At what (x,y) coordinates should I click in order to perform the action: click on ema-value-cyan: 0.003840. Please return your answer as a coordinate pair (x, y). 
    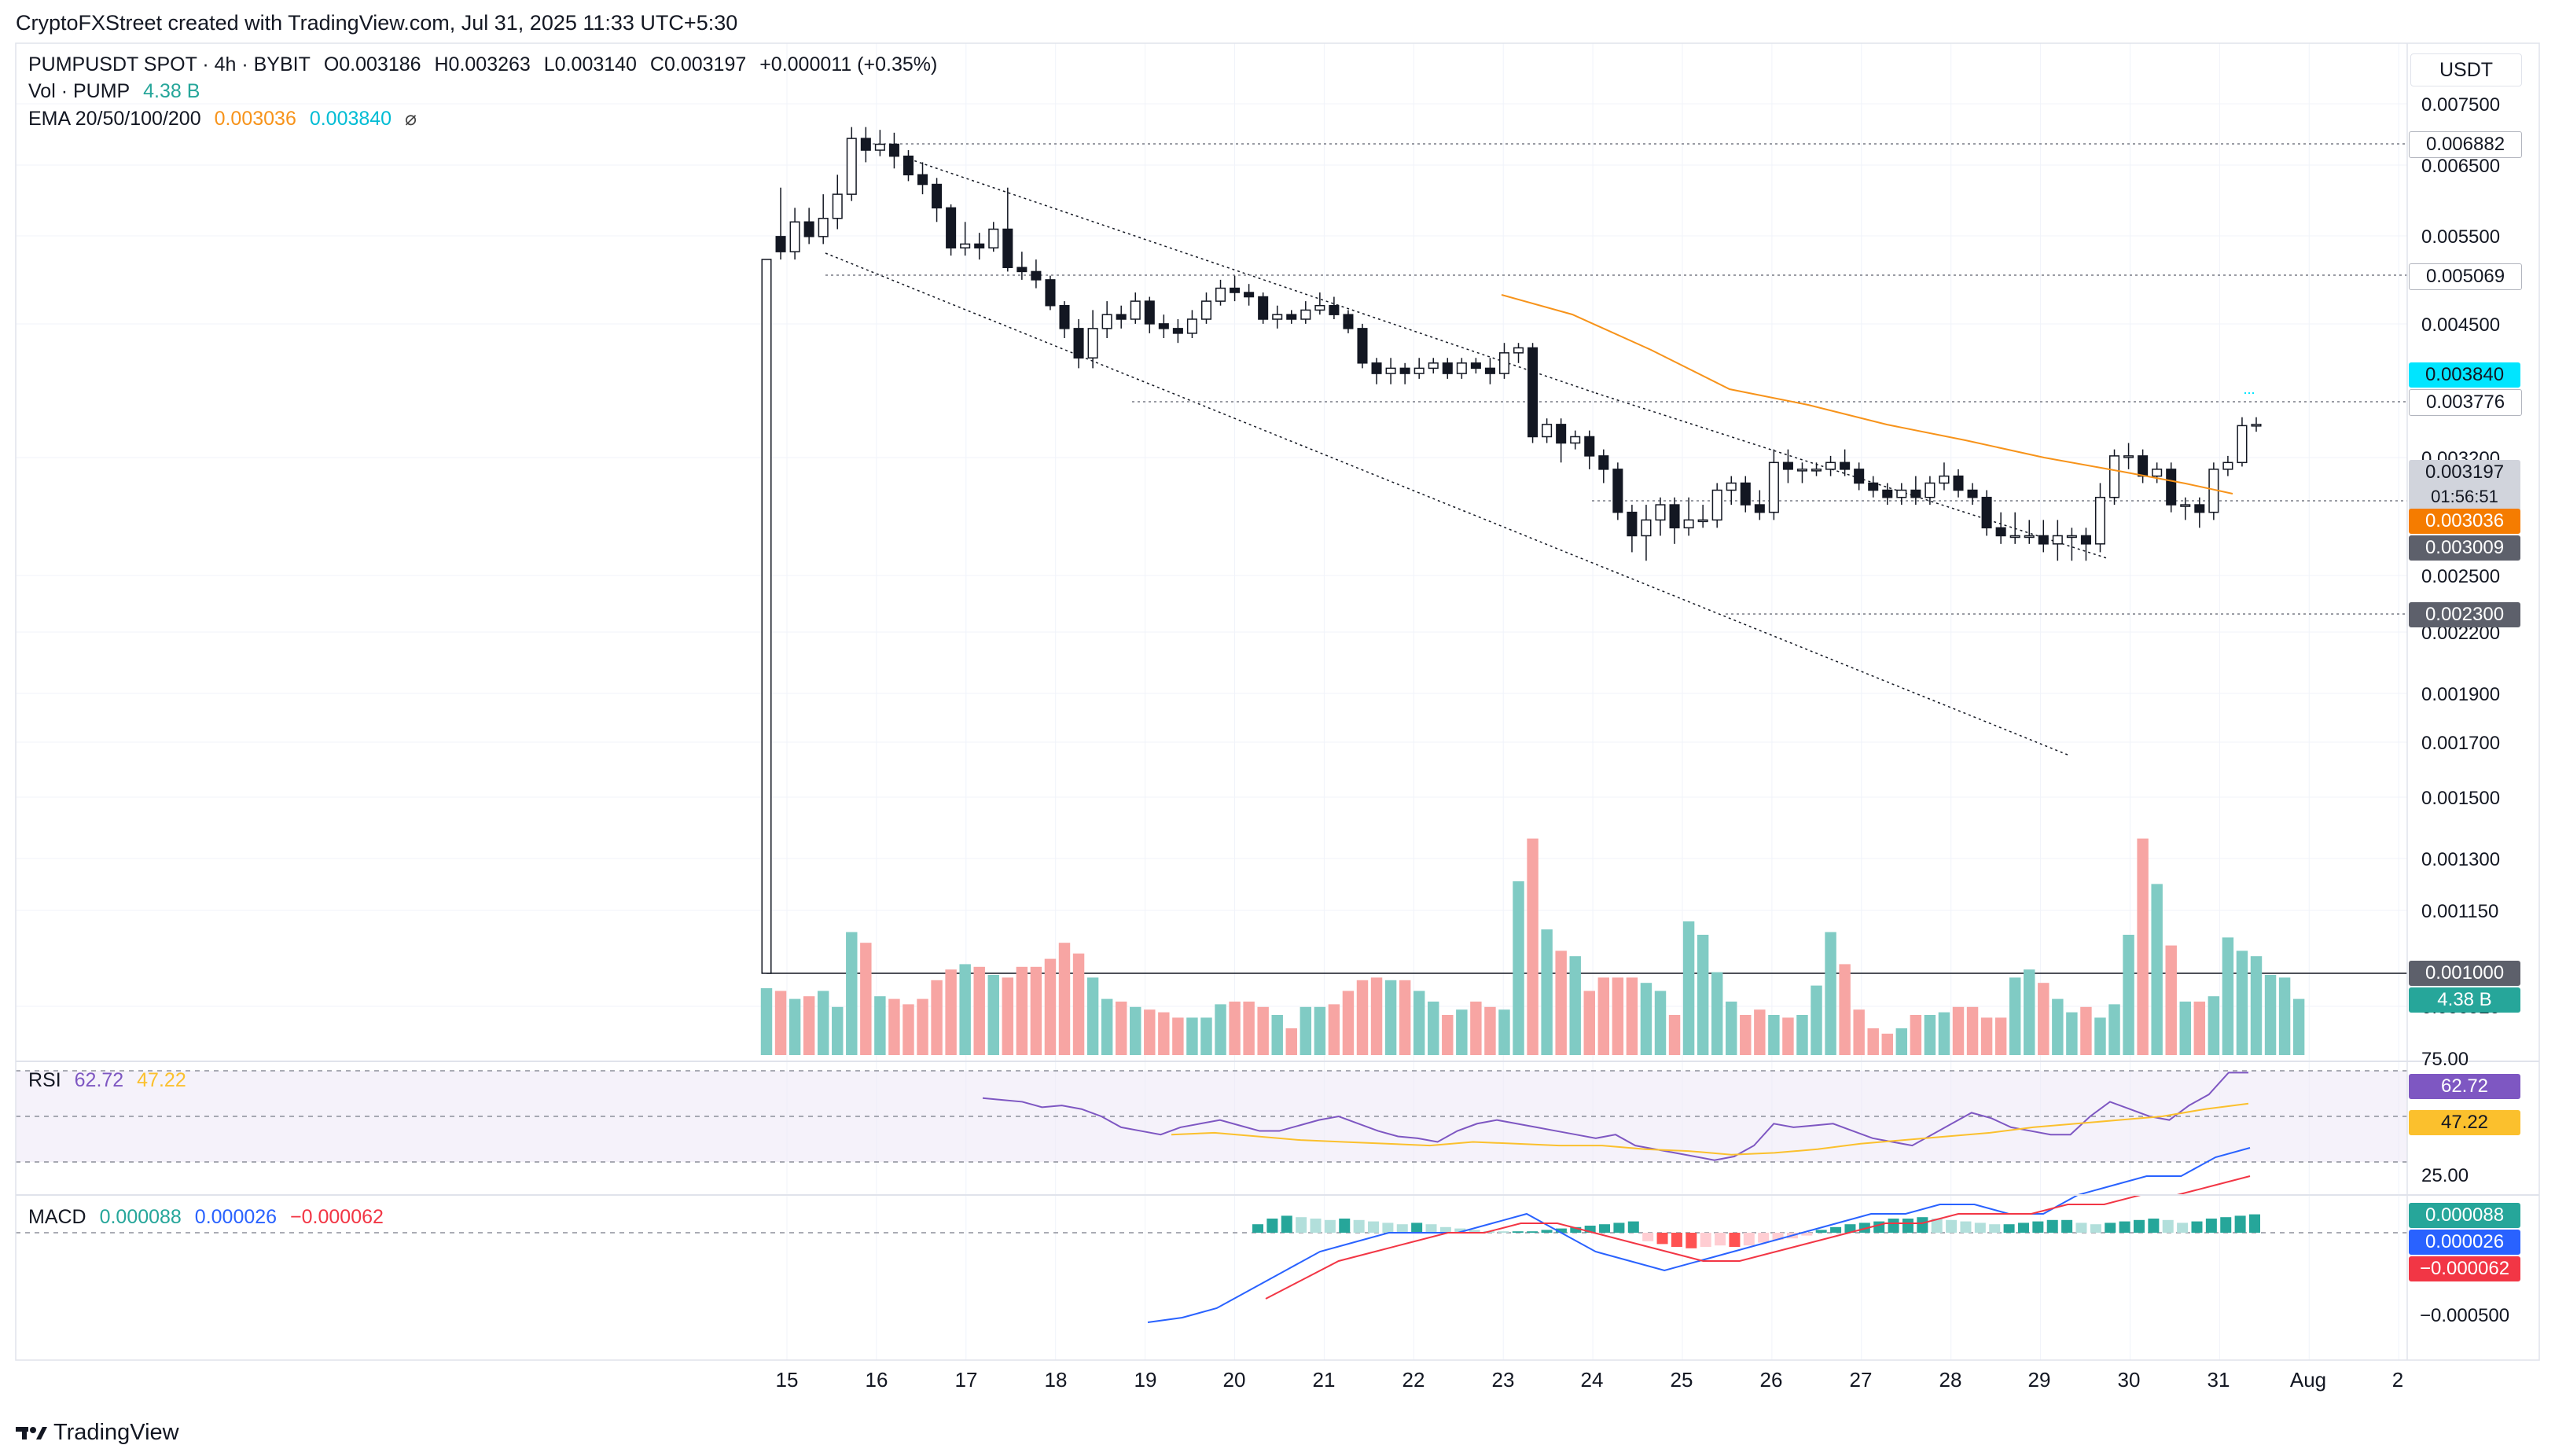
    Looking at the image, I should click on (351, 119).